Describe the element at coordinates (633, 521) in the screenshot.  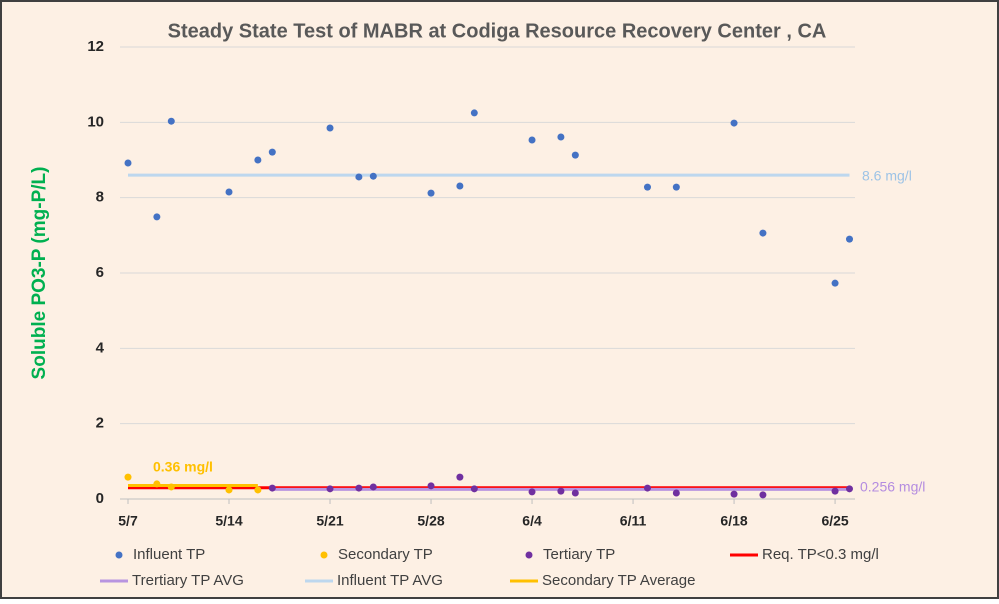
I see `x-tick-label: 6/11` at that location.